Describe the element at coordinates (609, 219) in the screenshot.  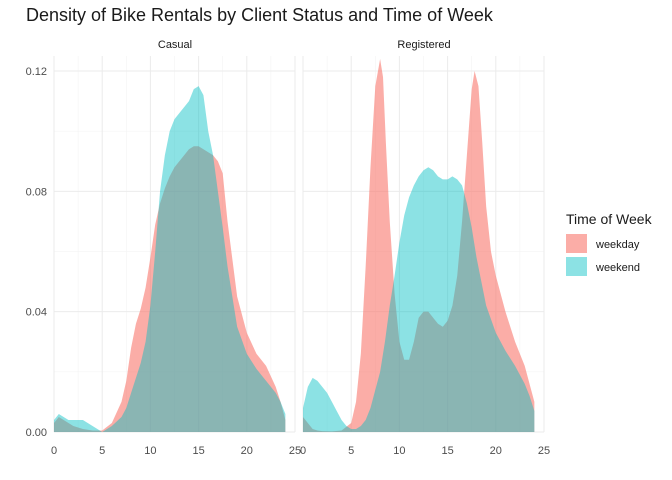
I see `legend-title: Time of Week` at that location.